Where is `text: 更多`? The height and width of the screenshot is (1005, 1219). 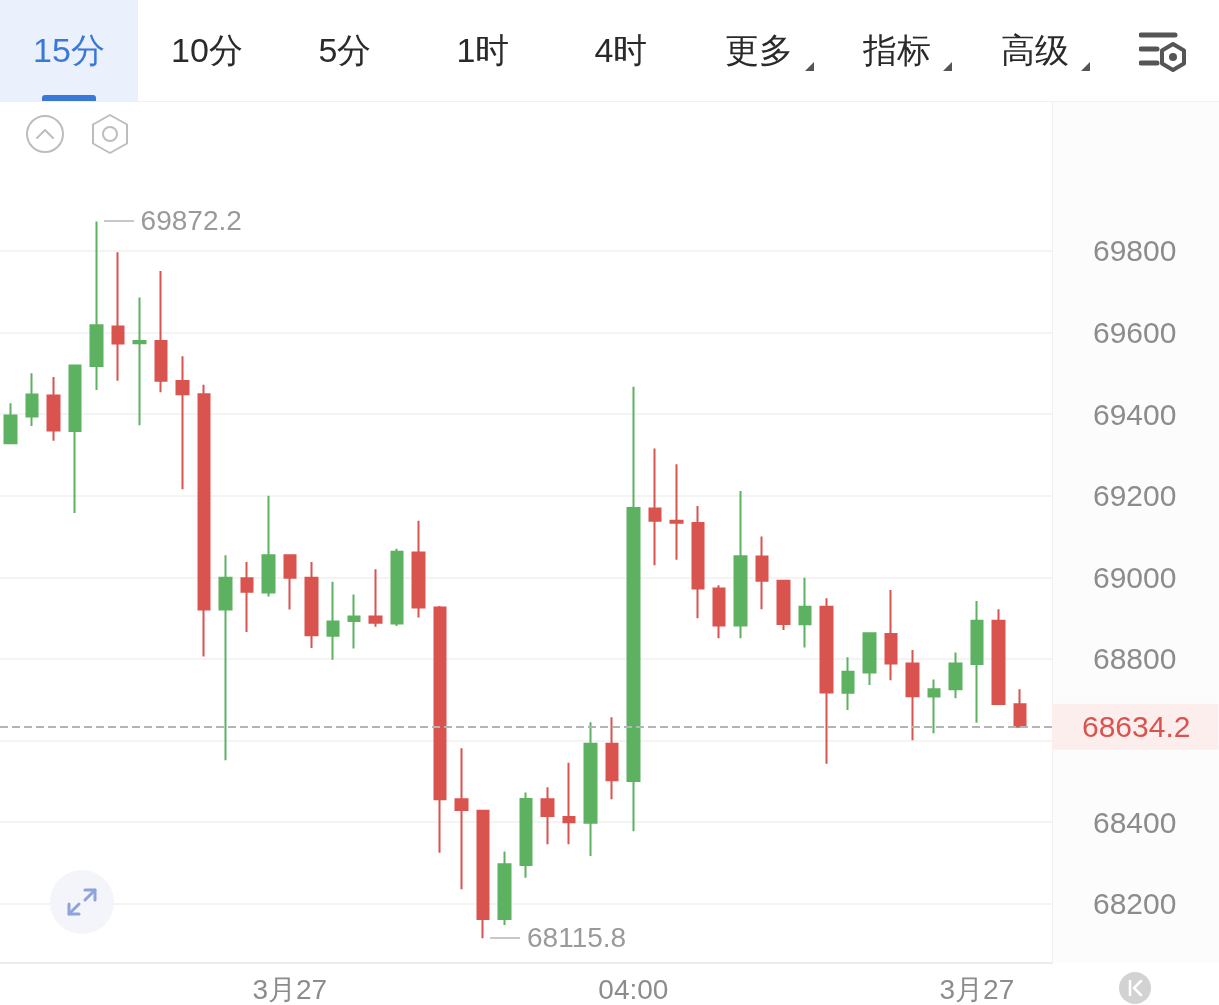 text: 更多 is located at coordinates (759, 50).